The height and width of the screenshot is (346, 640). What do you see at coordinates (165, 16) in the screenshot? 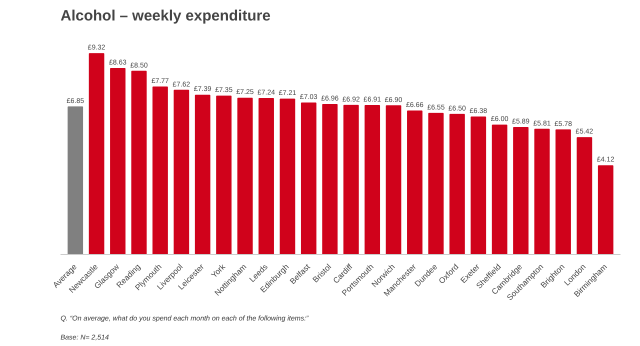
I see `chart-title: Alcohol – weekly expenditure` at bounding box center [165, 16].